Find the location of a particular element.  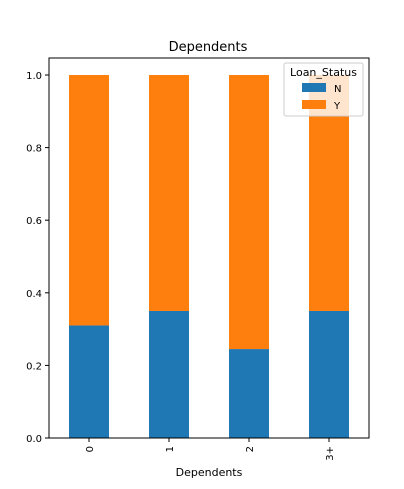

y-tick-label: 0.4 is located at coordinates (34, 294).